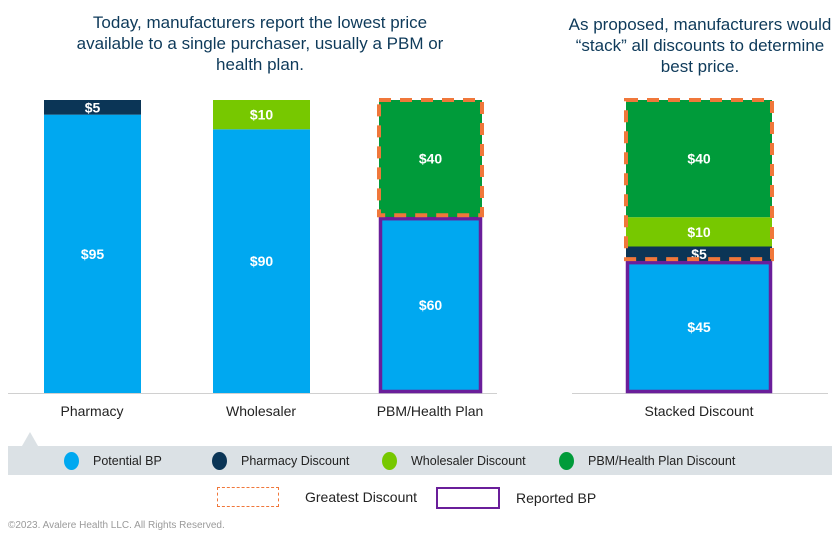 This screenshot has height=537, width=838. Describe the element at coordinates (468, 461) in the screenshot. I see `legend-label: Wholesaler Discount` at that location.